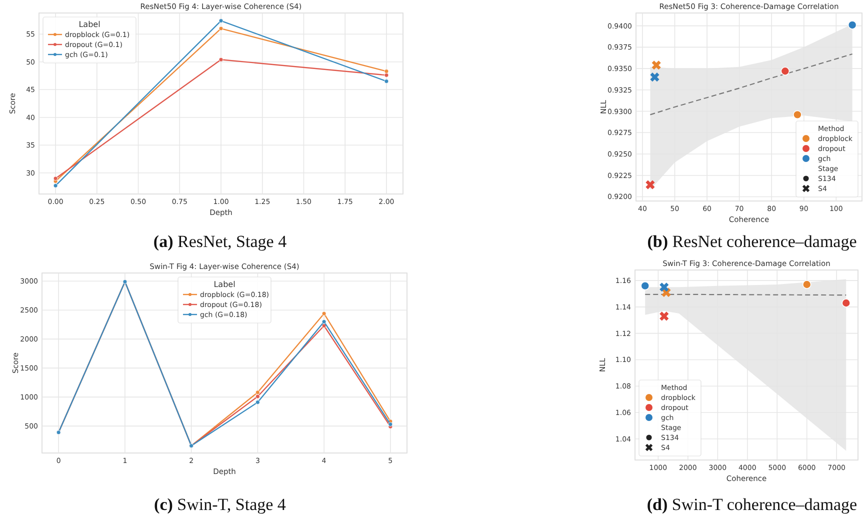  I want to click on text: (b) ResNet coherence–damage, so click(752, 241).